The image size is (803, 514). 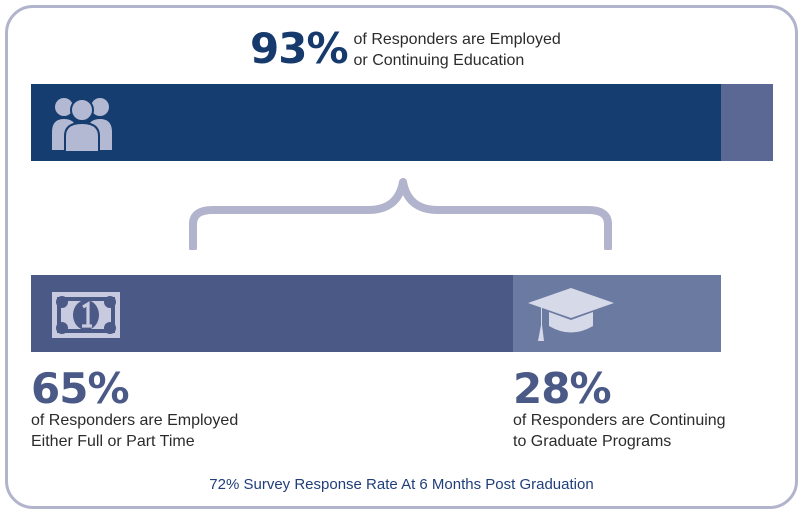 I want to click on employed-or-education-fill, so click(x=376, y=122).